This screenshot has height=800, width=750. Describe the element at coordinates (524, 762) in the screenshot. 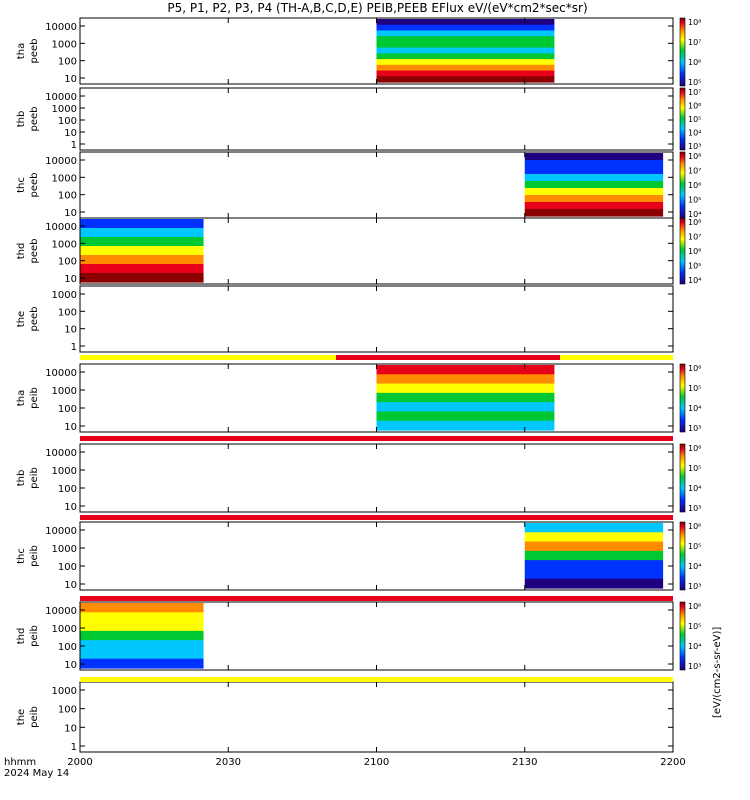

I see `x-tick-label: 2130` at that location.